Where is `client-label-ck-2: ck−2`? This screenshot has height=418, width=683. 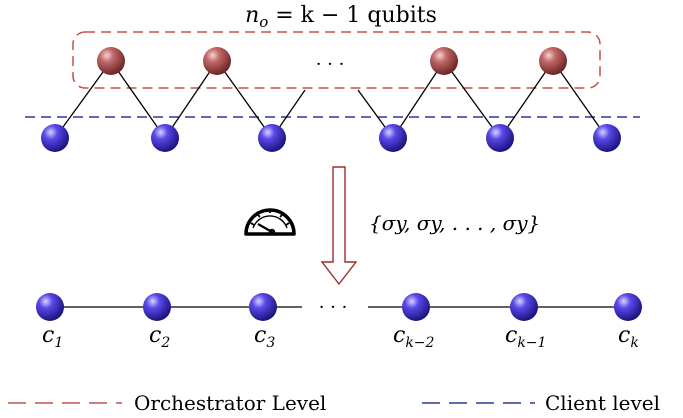 client-label-ck-2: ck−2 is located at coordinates (414, 337).